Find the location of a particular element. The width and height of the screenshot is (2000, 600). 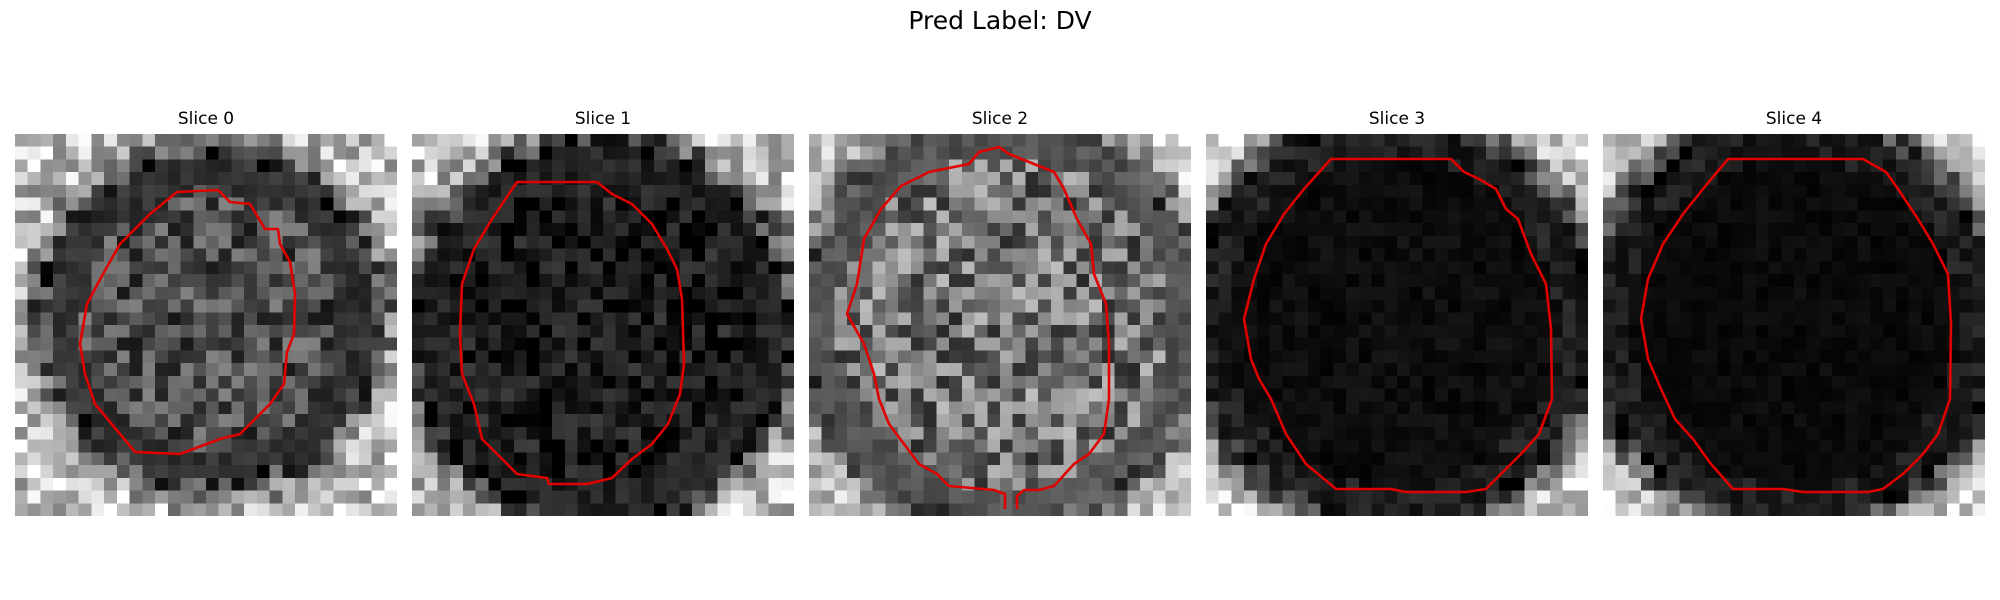

slice-panel-0: Slice 0 is located at coordinates (206, 312).